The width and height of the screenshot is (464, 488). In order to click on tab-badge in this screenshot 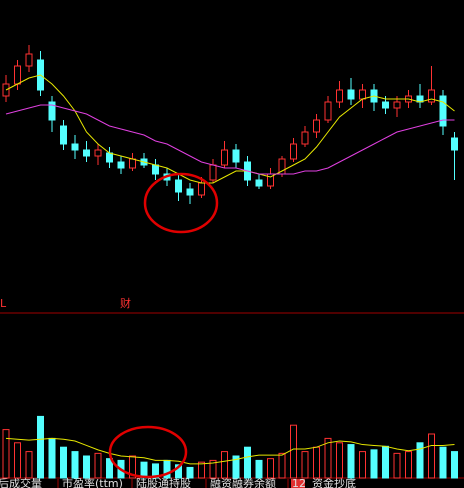, I will do `click(298, 483)`.